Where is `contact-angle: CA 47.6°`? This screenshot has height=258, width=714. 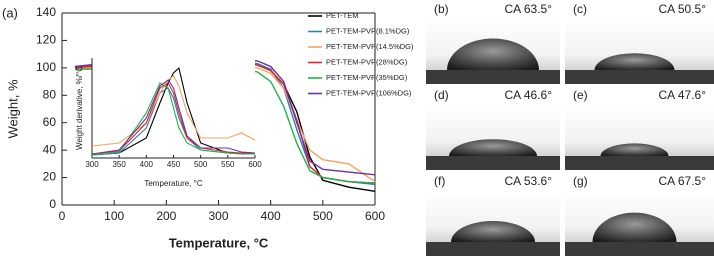 contact-angle: CA 47.6° is located at coordinates (683, 95).